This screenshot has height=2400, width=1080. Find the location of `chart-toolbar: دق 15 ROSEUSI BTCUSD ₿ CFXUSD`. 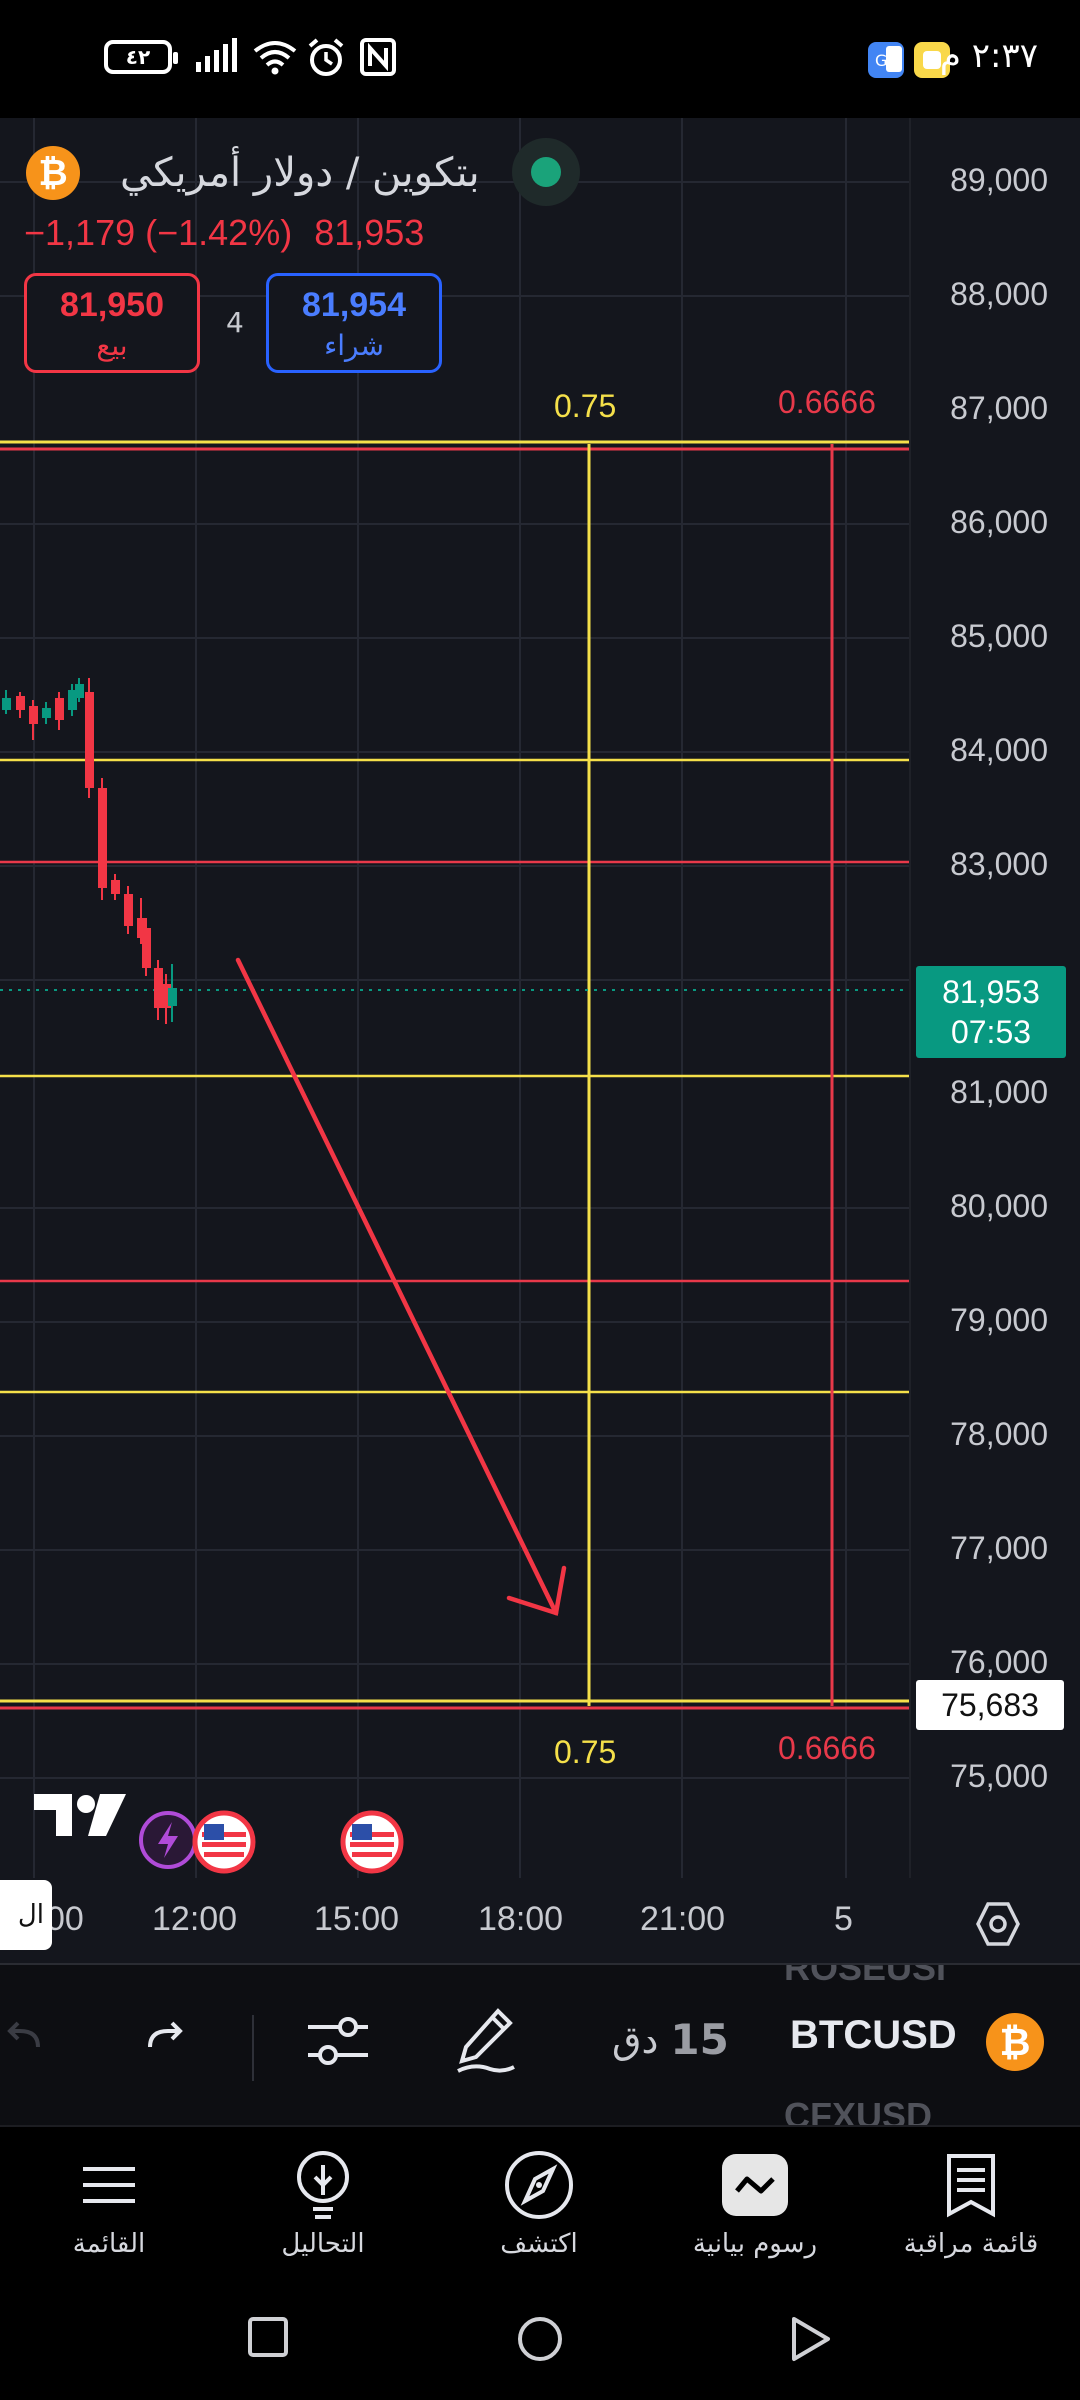

chart-toolbar: دق 15 ROSEUSI BTCUSD ₿ CFXUSD is located at coordinates (540, 2044).